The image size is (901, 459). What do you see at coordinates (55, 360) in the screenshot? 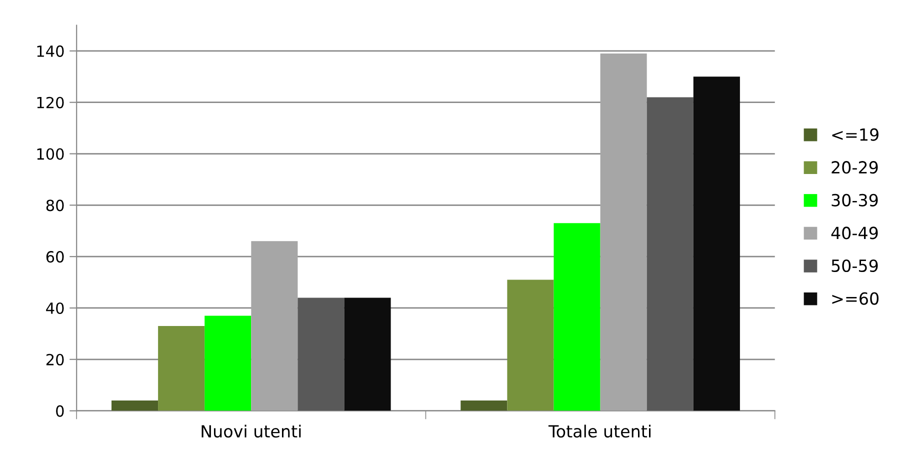
I see `y-tick-label: 20` at bounding box center [55, 360].